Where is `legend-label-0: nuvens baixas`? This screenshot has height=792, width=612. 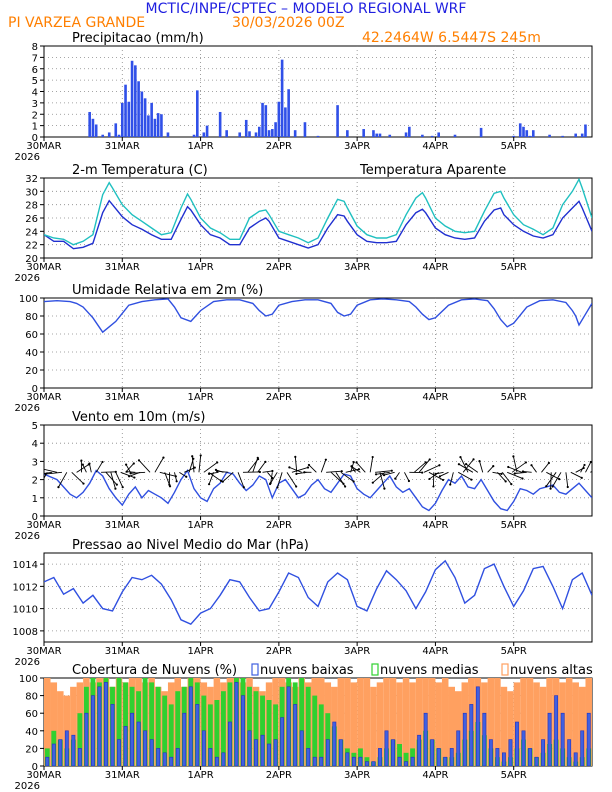 legend-label-0: nuvens baixas is located at coordinates (307, 670).